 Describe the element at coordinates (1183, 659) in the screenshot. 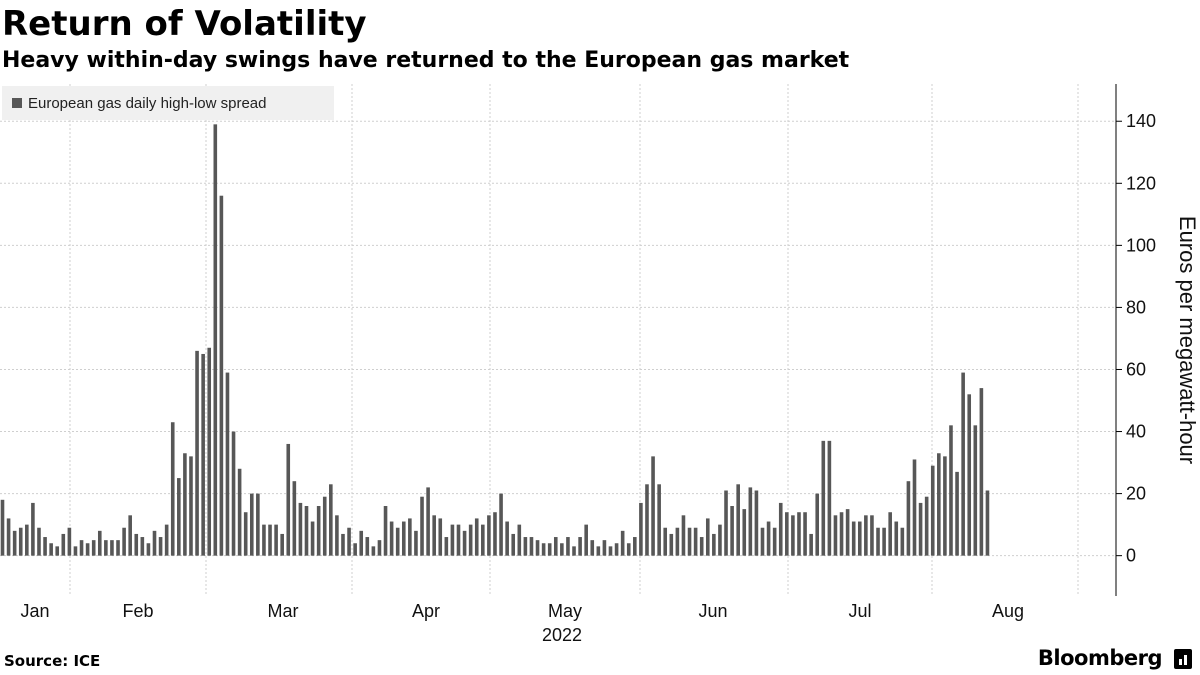

I see `bloomberg-terminal-icon` at that location.